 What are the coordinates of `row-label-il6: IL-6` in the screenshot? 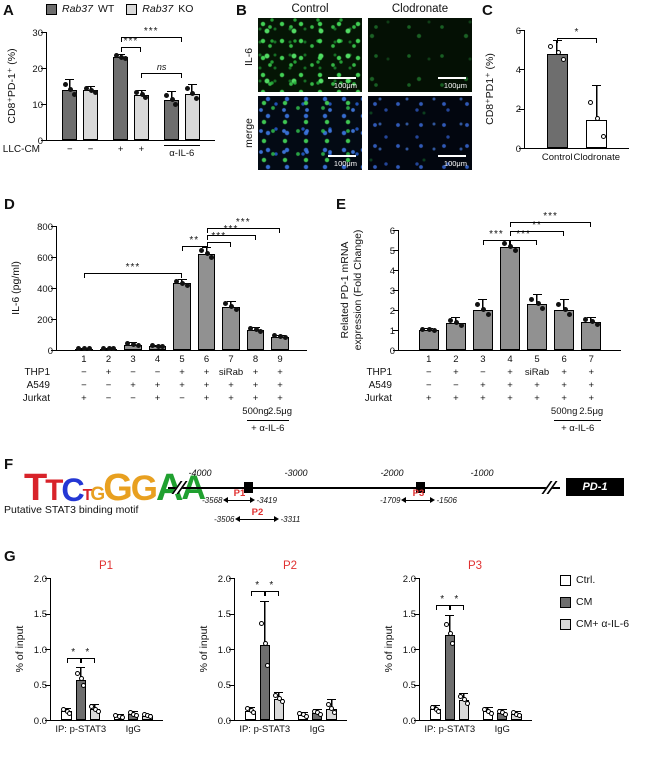 It's located at (249, 57).